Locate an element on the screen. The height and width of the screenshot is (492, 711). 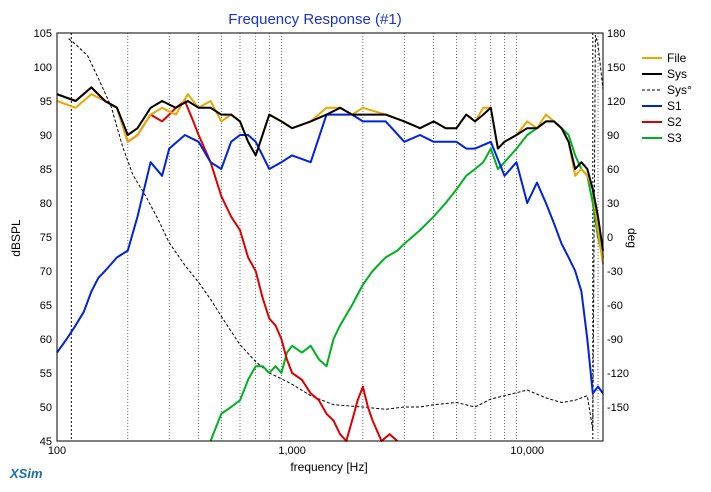
chart-title: Frequency Response (#1) is located at coordinates (314, 19).